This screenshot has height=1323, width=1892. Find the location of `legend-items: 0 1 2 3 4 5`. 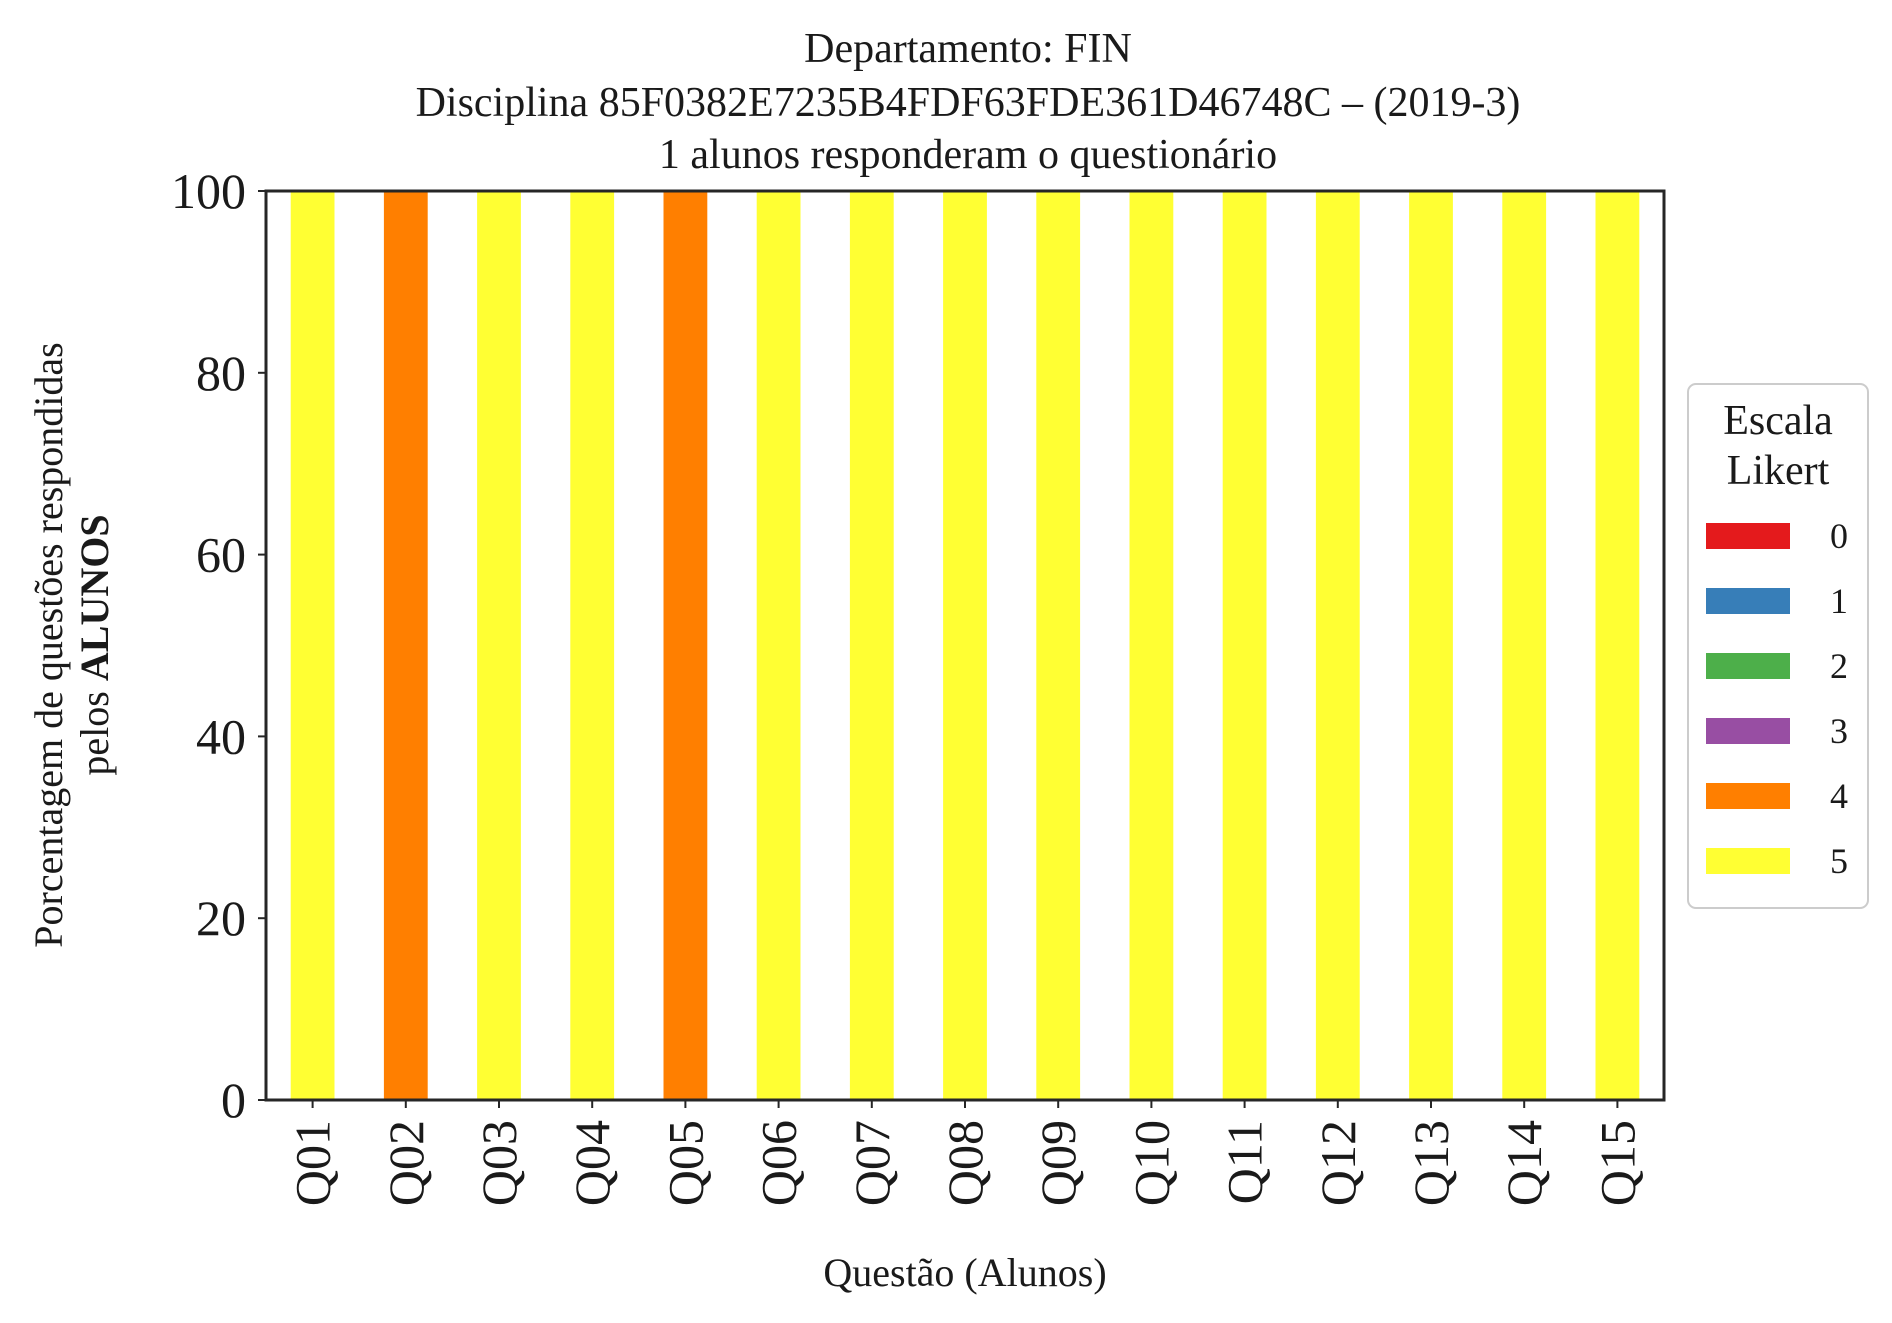

legend-items: 0 1 2 3 4 5 is located at coordinates (1777, 698).